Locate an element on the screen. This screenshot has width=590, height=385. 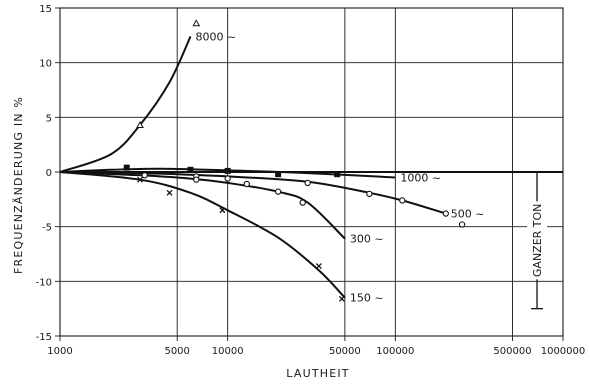
series-label: 150 ~ is located at coordinates (367, 298).